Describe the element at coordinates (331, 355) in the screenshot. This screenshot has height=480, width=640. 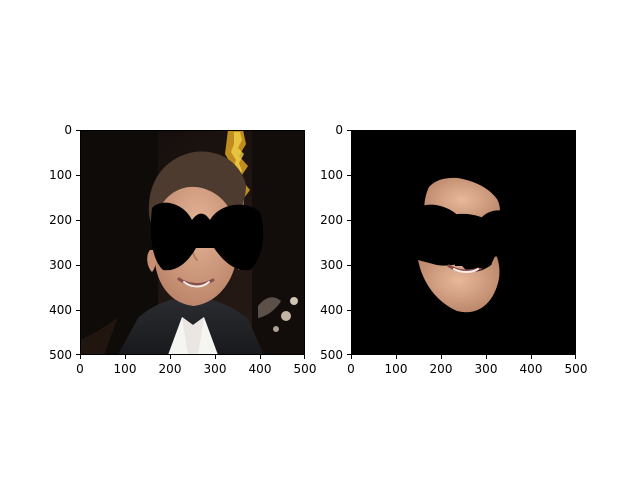
I see `right-y-tick-label-500: 500` at that location.